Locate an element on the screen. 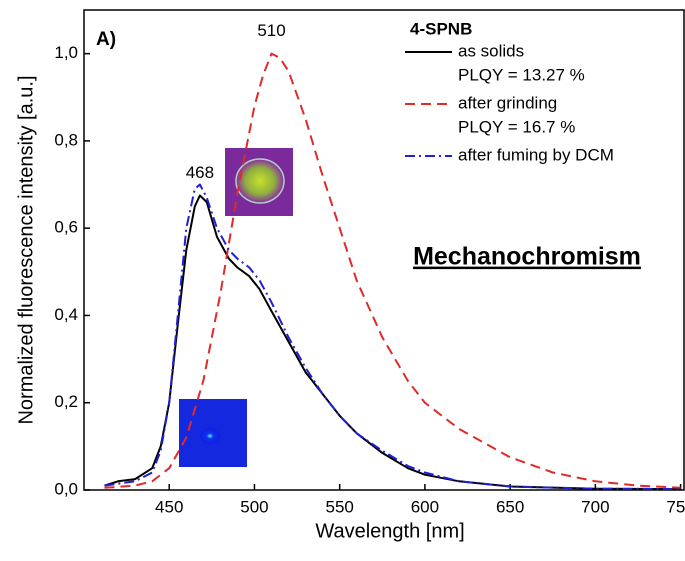 This screenshot has height=561, width=685. legend-title: 4-SPNB is located at coordinates (441, 28).